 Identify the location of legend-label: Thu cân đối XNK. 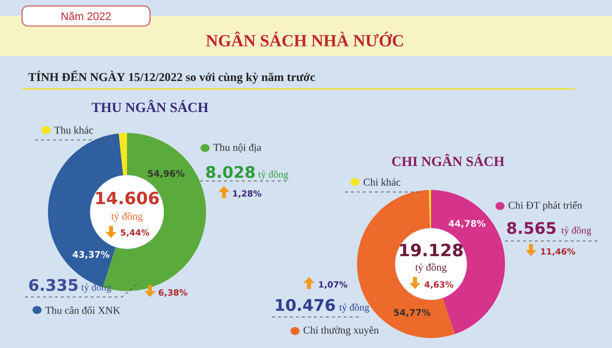
(82, 310).